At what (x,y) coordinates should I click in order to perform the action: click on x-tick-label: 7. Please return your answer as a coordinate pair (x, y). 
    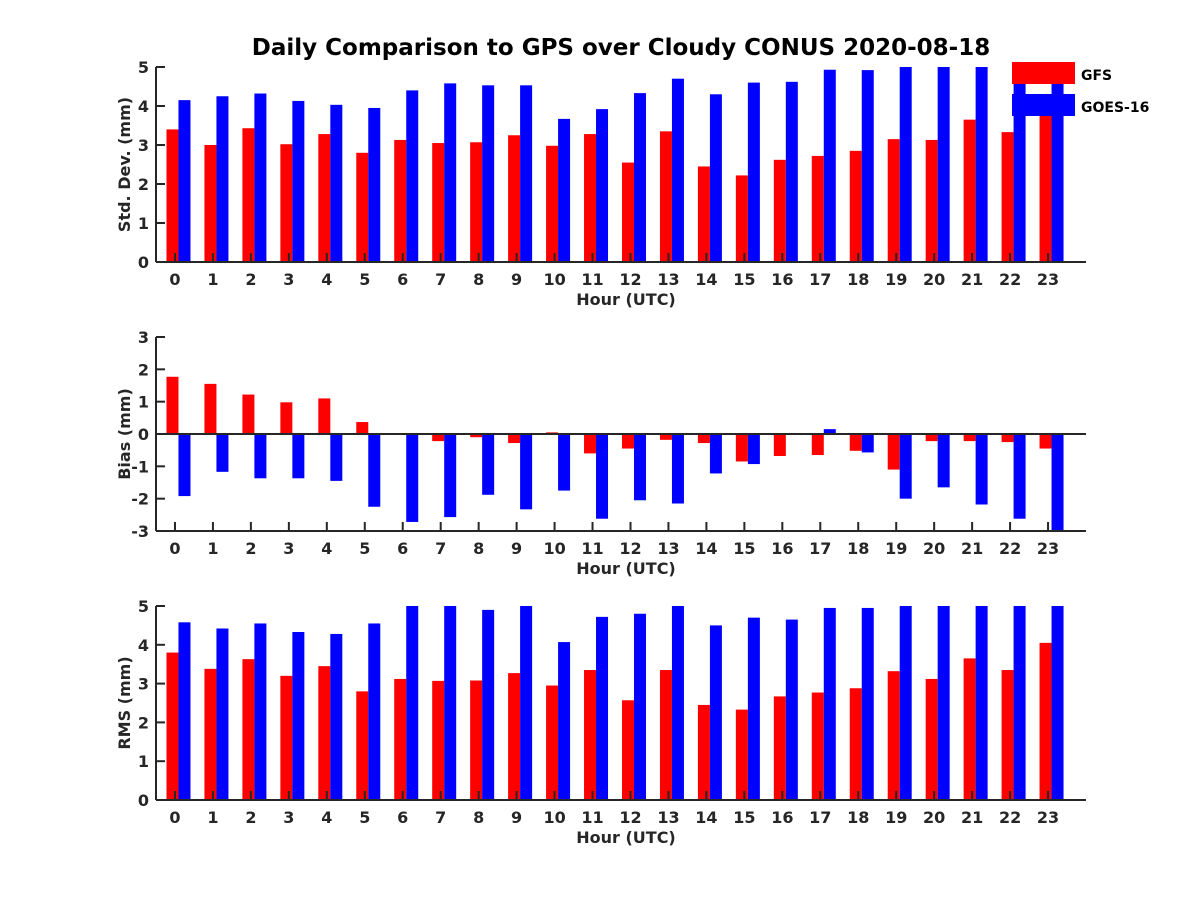
    Looking at the image, I should click on (440, 548).